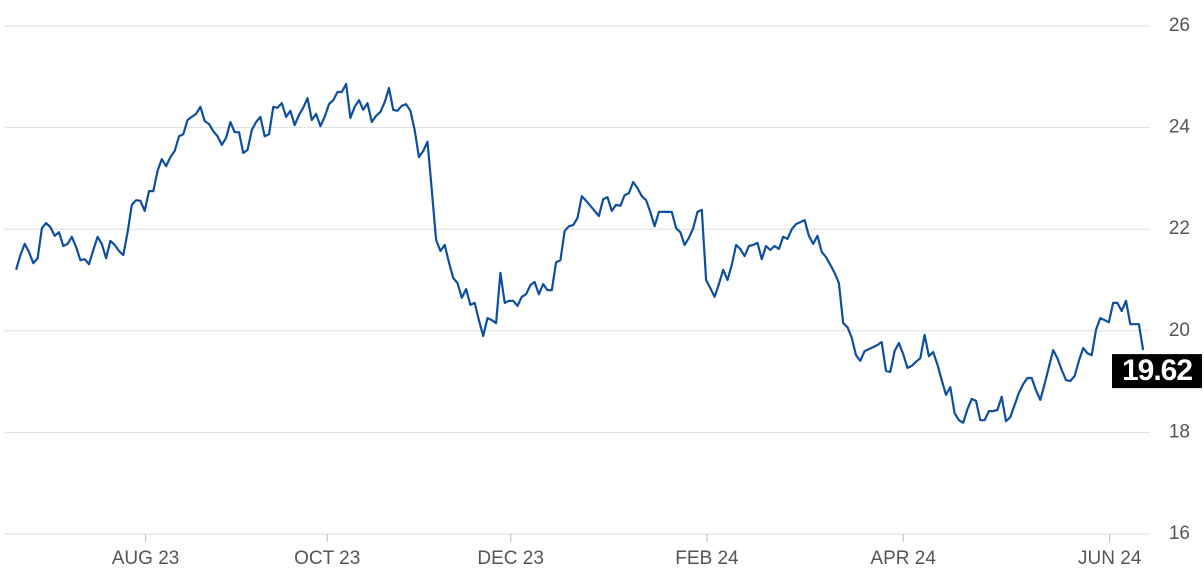 The width and height of the screenshot is (1204, 576). Describe the element at coordinates (1179, 25) in the screenshot. I see `y-tick-label: 26` at that location.